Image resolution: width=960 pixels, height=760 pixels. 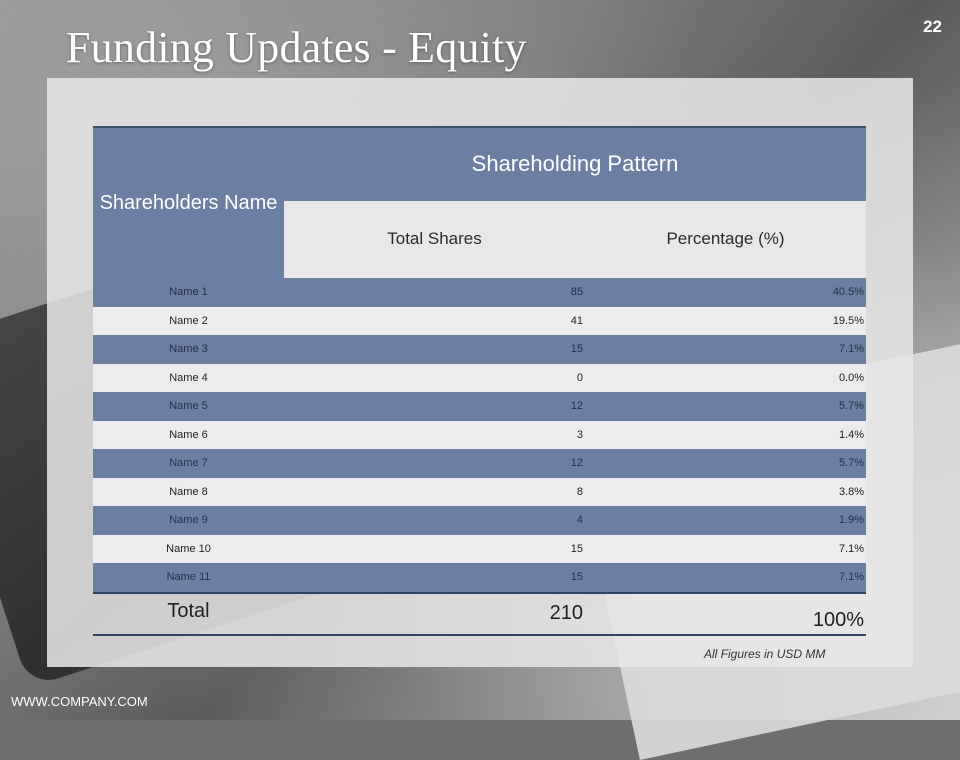 I want to click on total-shares-cell: 41, so click(x=434, y=320).